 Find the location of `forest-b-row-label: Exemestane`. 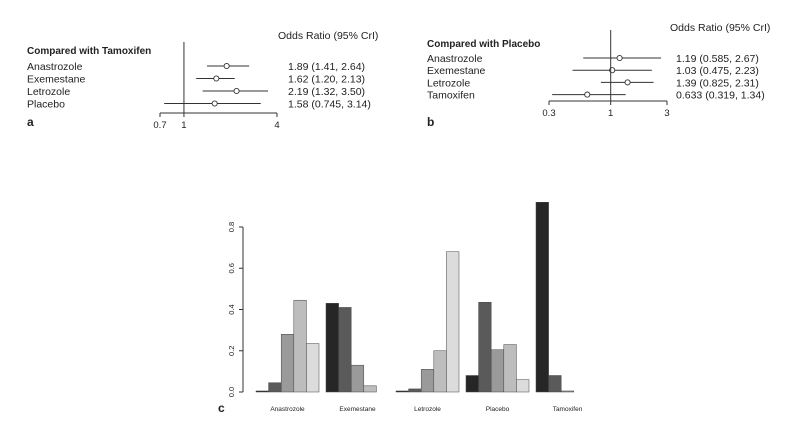

forest-b-row-label: Exemestane is located at coordinates (456, 71).